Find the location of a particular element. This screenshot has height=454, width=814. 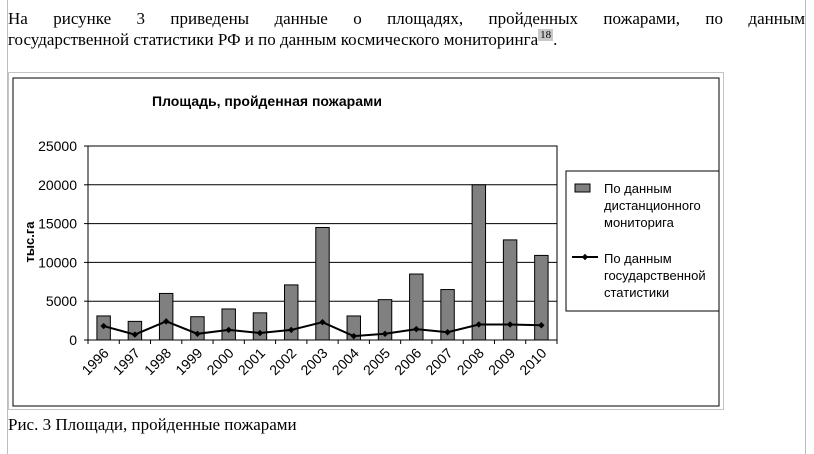

chart-title: Площадь, пройденная пожарами is located at coordinates (267, 101).